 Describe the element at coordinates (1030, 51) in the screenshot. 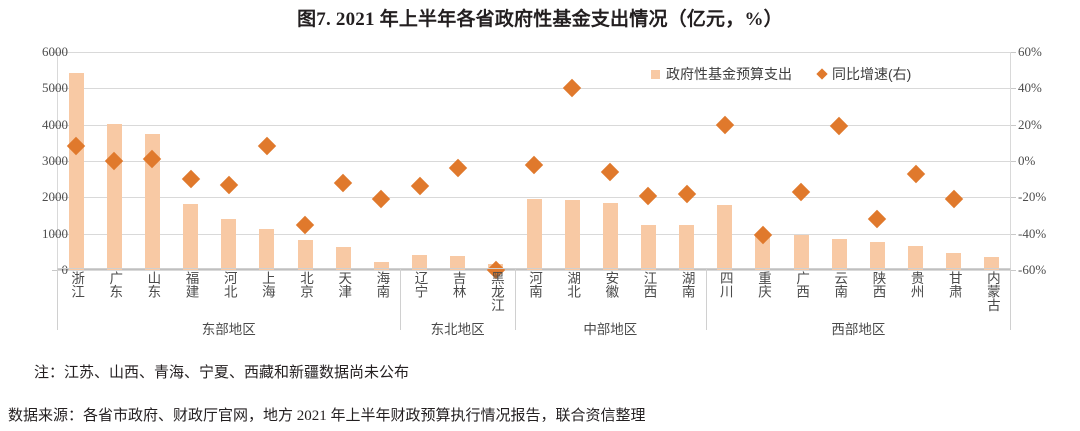

I see `right-axis-tick-label: 60%` at that location.